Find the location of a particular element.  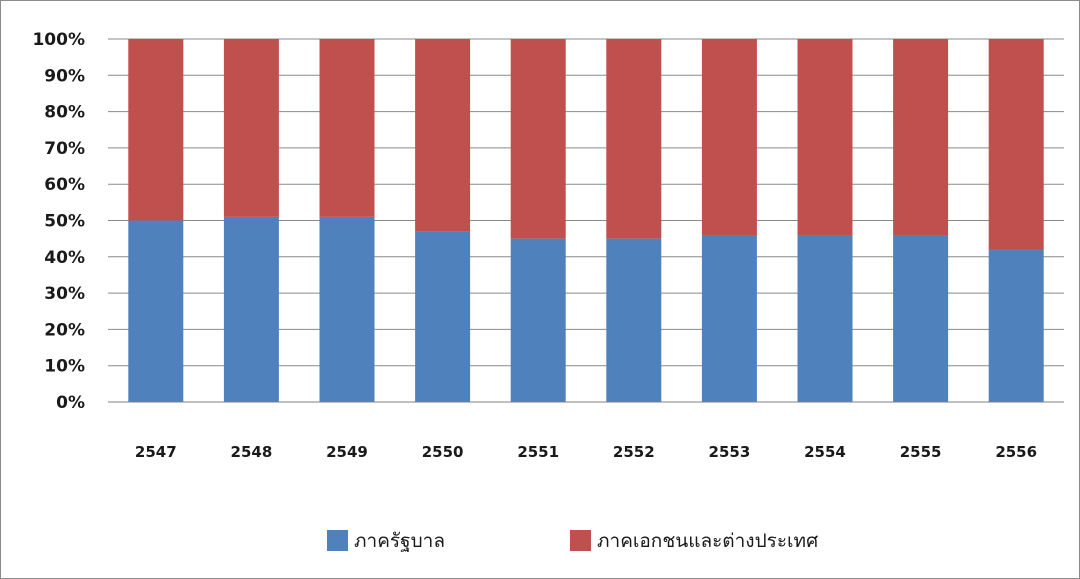

x-tick-label: 2547 is located at coordinates (156, 452).